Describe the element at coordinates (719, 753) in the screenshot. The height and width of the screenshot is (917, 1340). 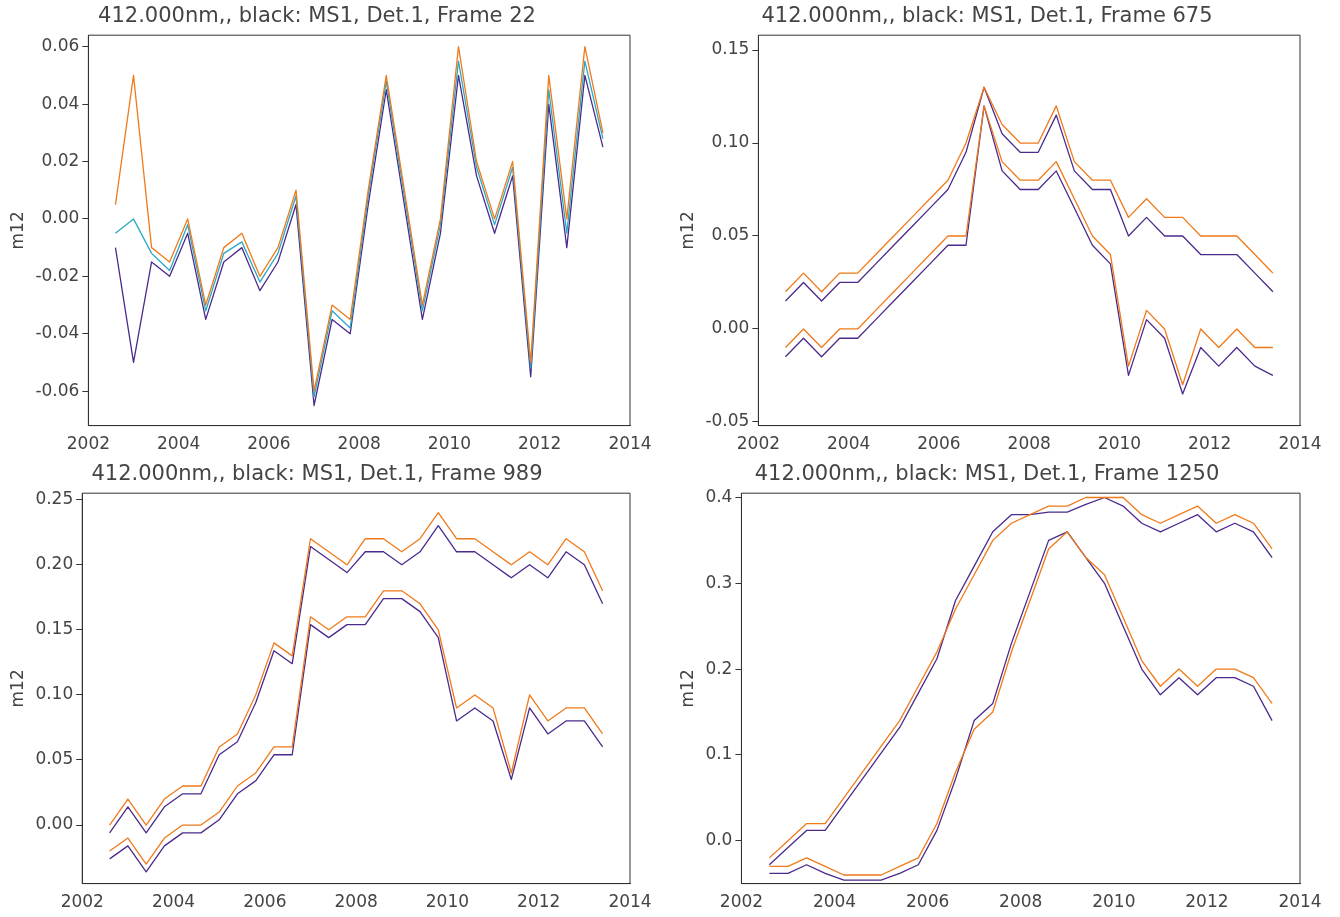
I see `y-tick-label: 0.1` at that location.